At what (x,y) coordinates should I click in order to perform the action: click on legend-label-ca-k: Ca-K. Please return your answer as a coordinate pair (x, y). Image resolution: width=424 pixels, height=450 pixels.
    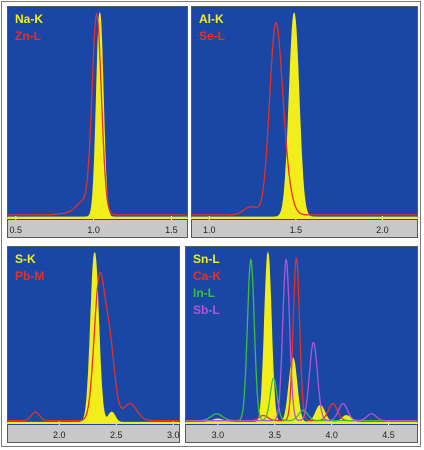
    Looking at the image, I should click on (207, 276).